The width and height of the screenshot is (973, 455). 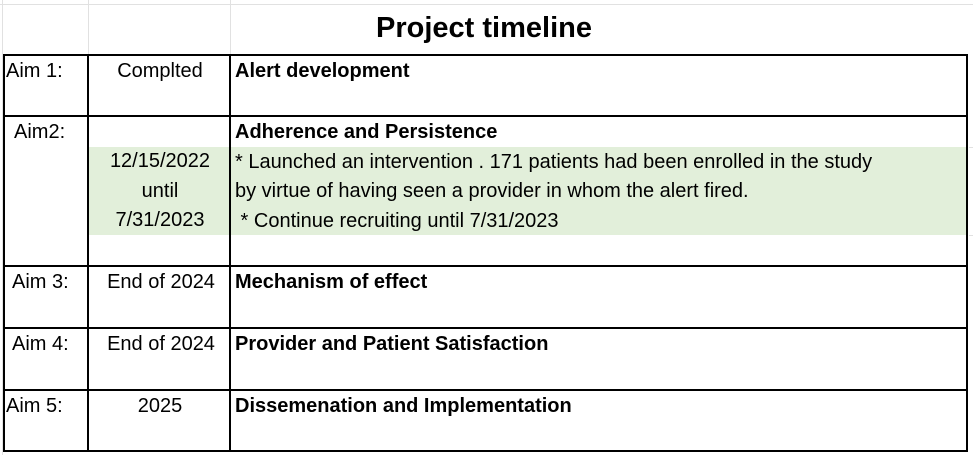 I want to click on aim-label: Aim 3:, so click(x=40, y=282).